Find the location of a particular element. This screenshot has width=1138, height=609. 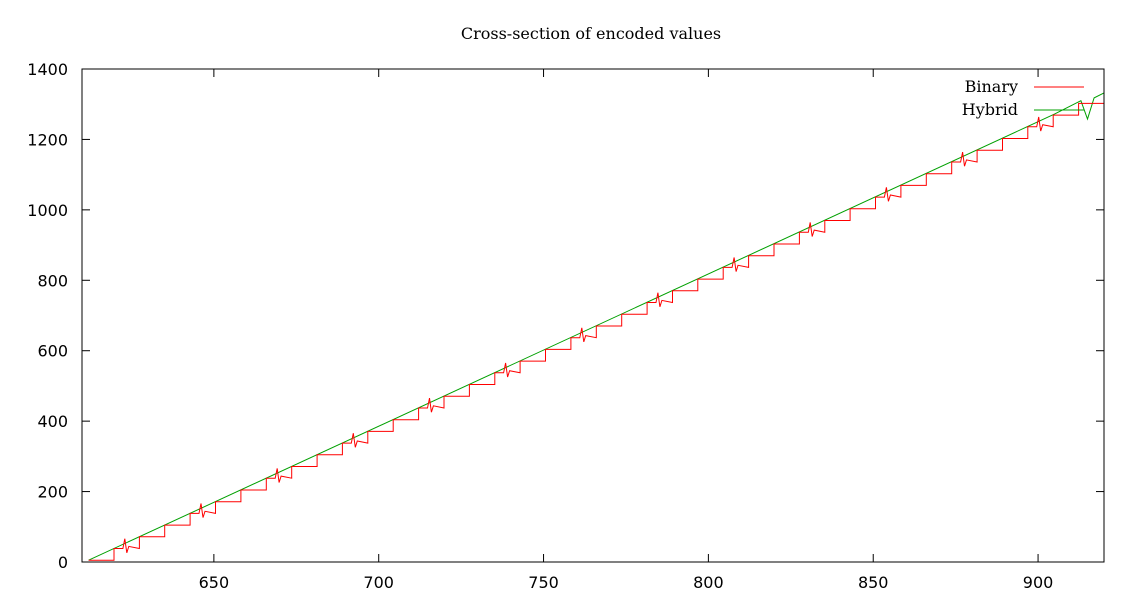

legend-label-hybrid: Hybrid is located at coordinates (990, 109).